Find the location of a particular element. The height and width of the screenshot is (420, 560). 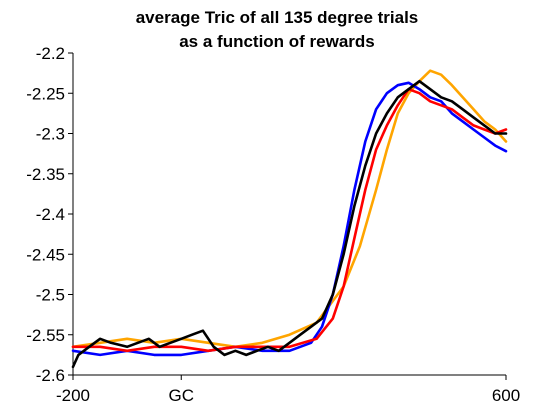

x-tick-label: 600 is located at coordinates (506, 395).